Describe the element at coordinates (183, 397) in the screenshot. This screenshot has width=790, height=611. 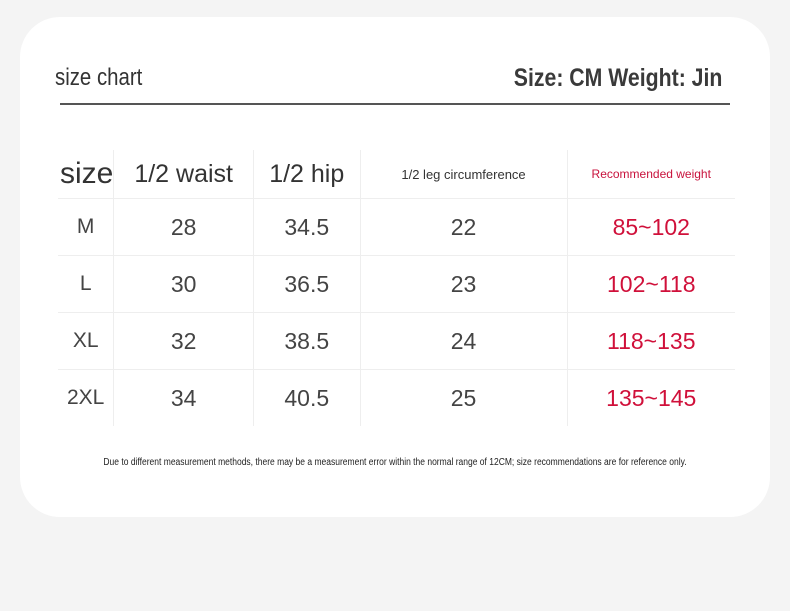
I see `table-cell: 34` at that location.